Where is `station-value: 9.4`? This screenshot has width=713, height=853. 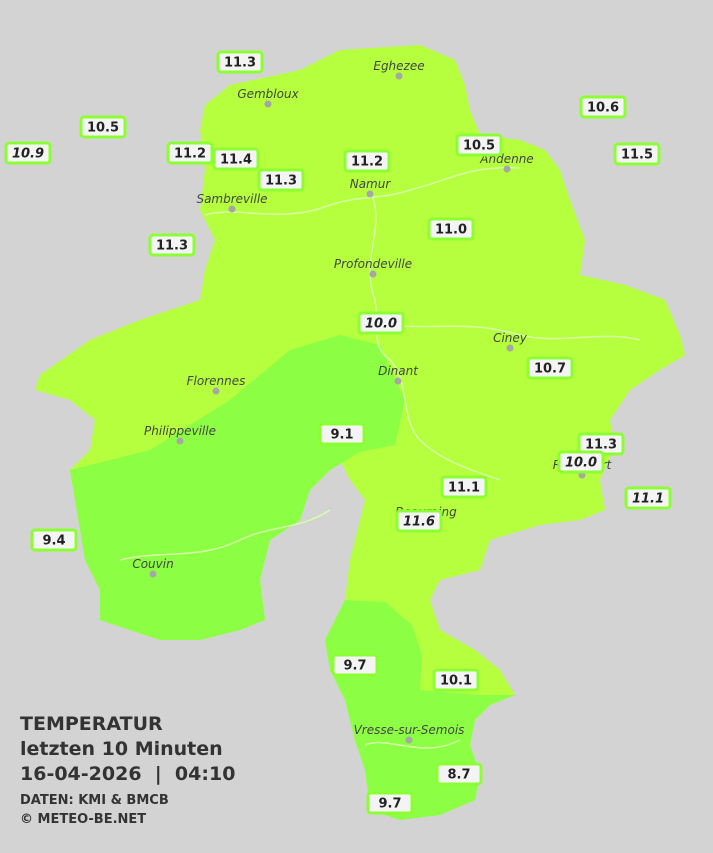
station-value: 9.4 is located at coordinates (53, 541).